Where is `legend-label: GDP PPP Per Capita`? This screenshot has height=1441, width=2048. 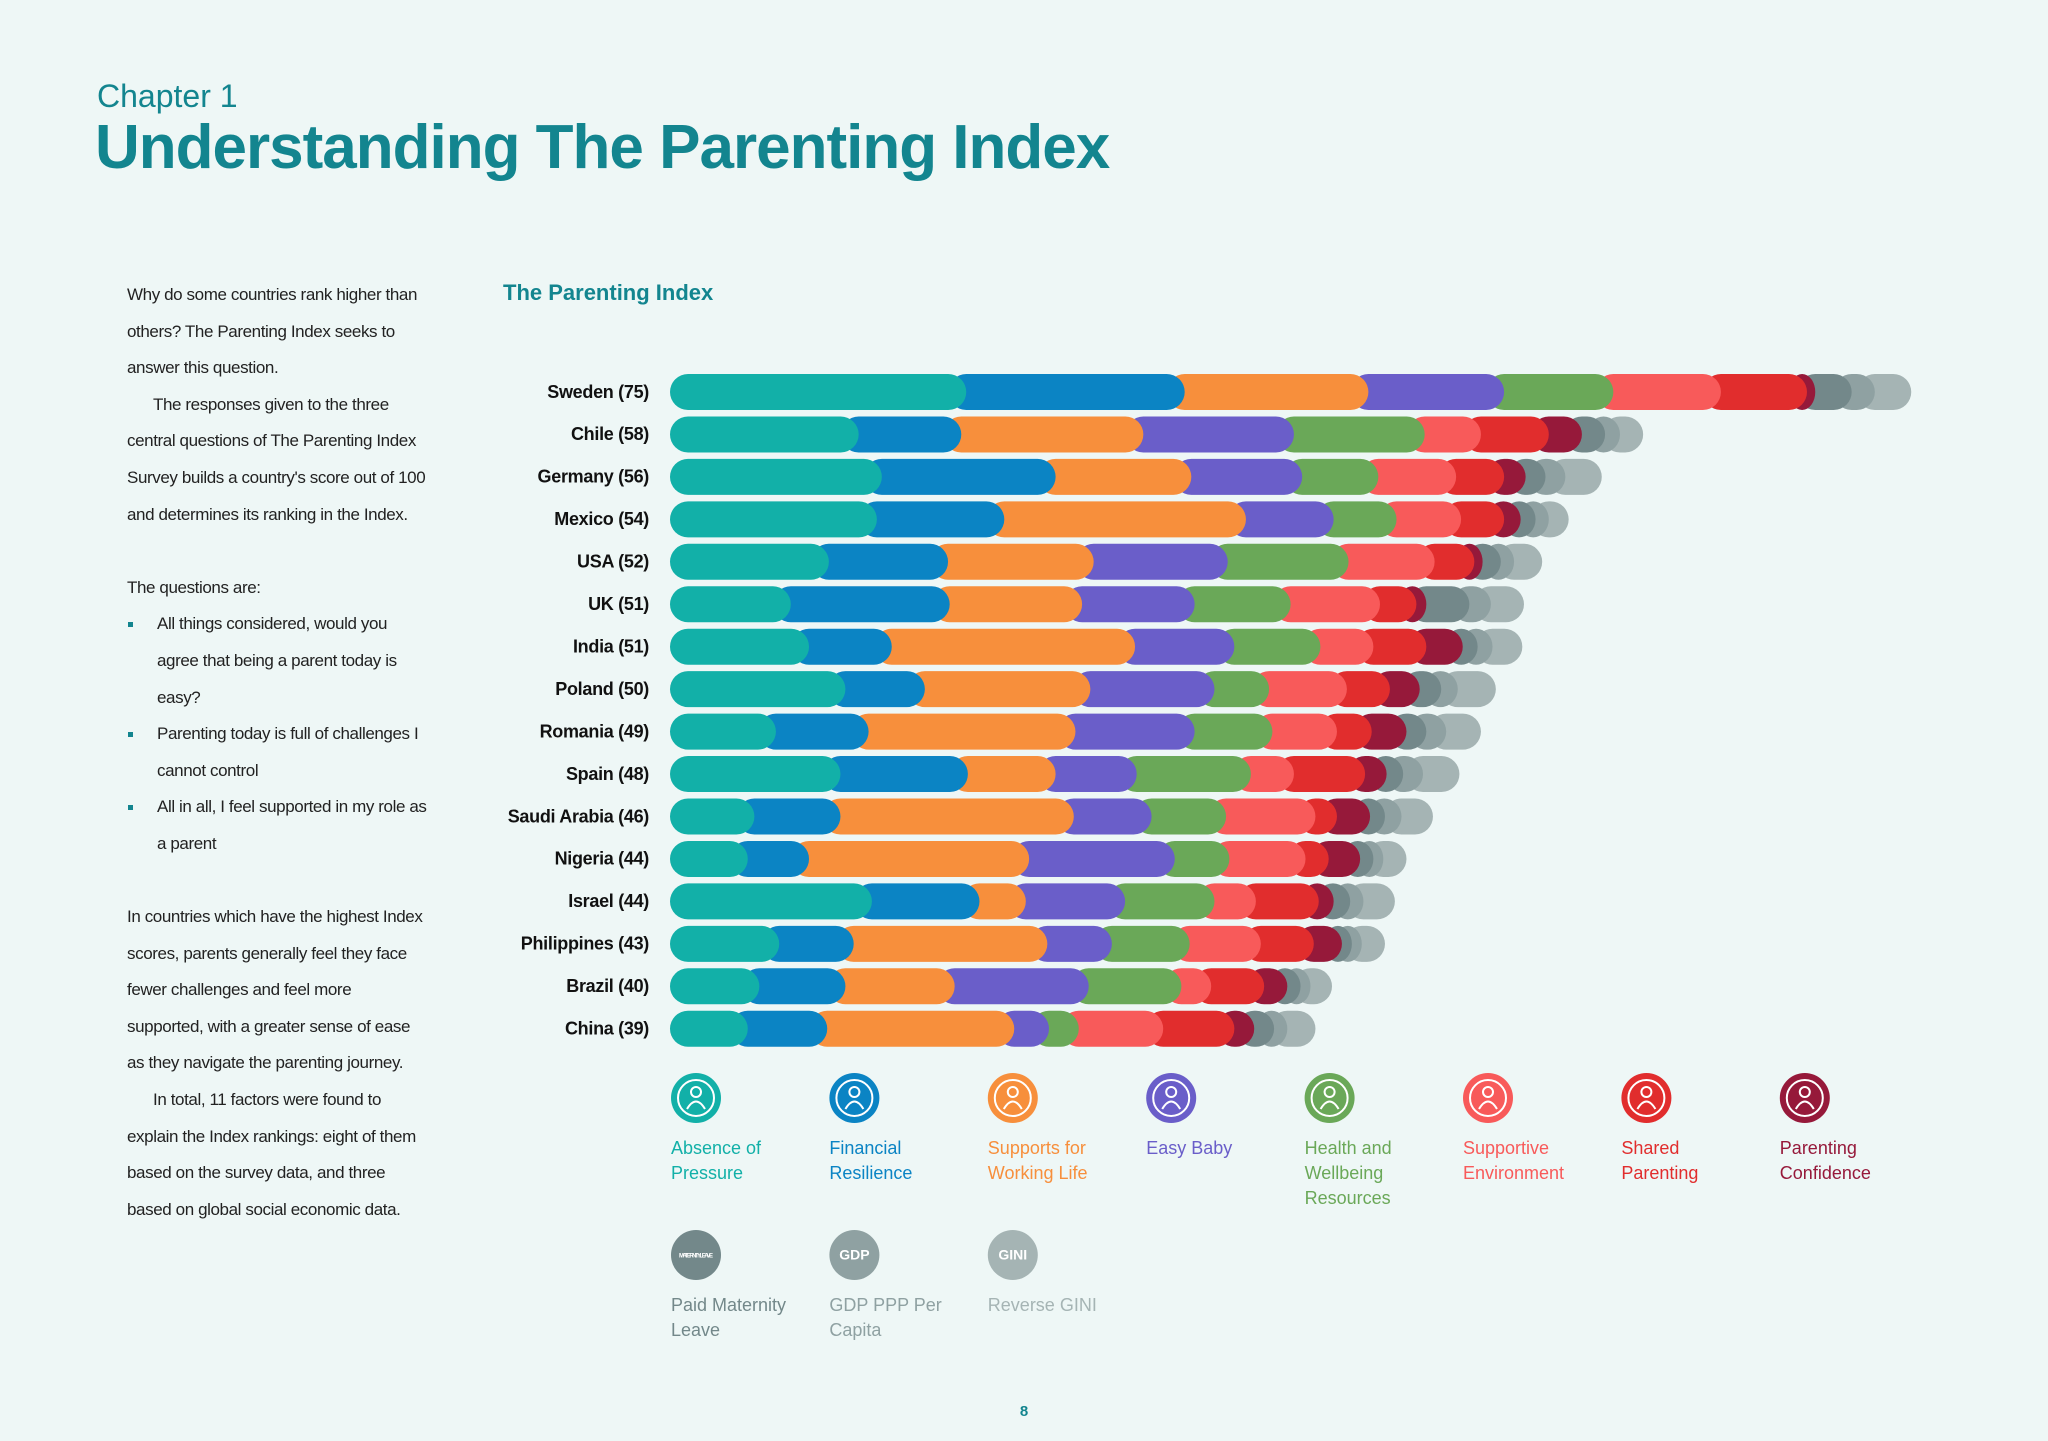 legend-label: GDP PPP Per Capita is located at coordinates (885, 1317).